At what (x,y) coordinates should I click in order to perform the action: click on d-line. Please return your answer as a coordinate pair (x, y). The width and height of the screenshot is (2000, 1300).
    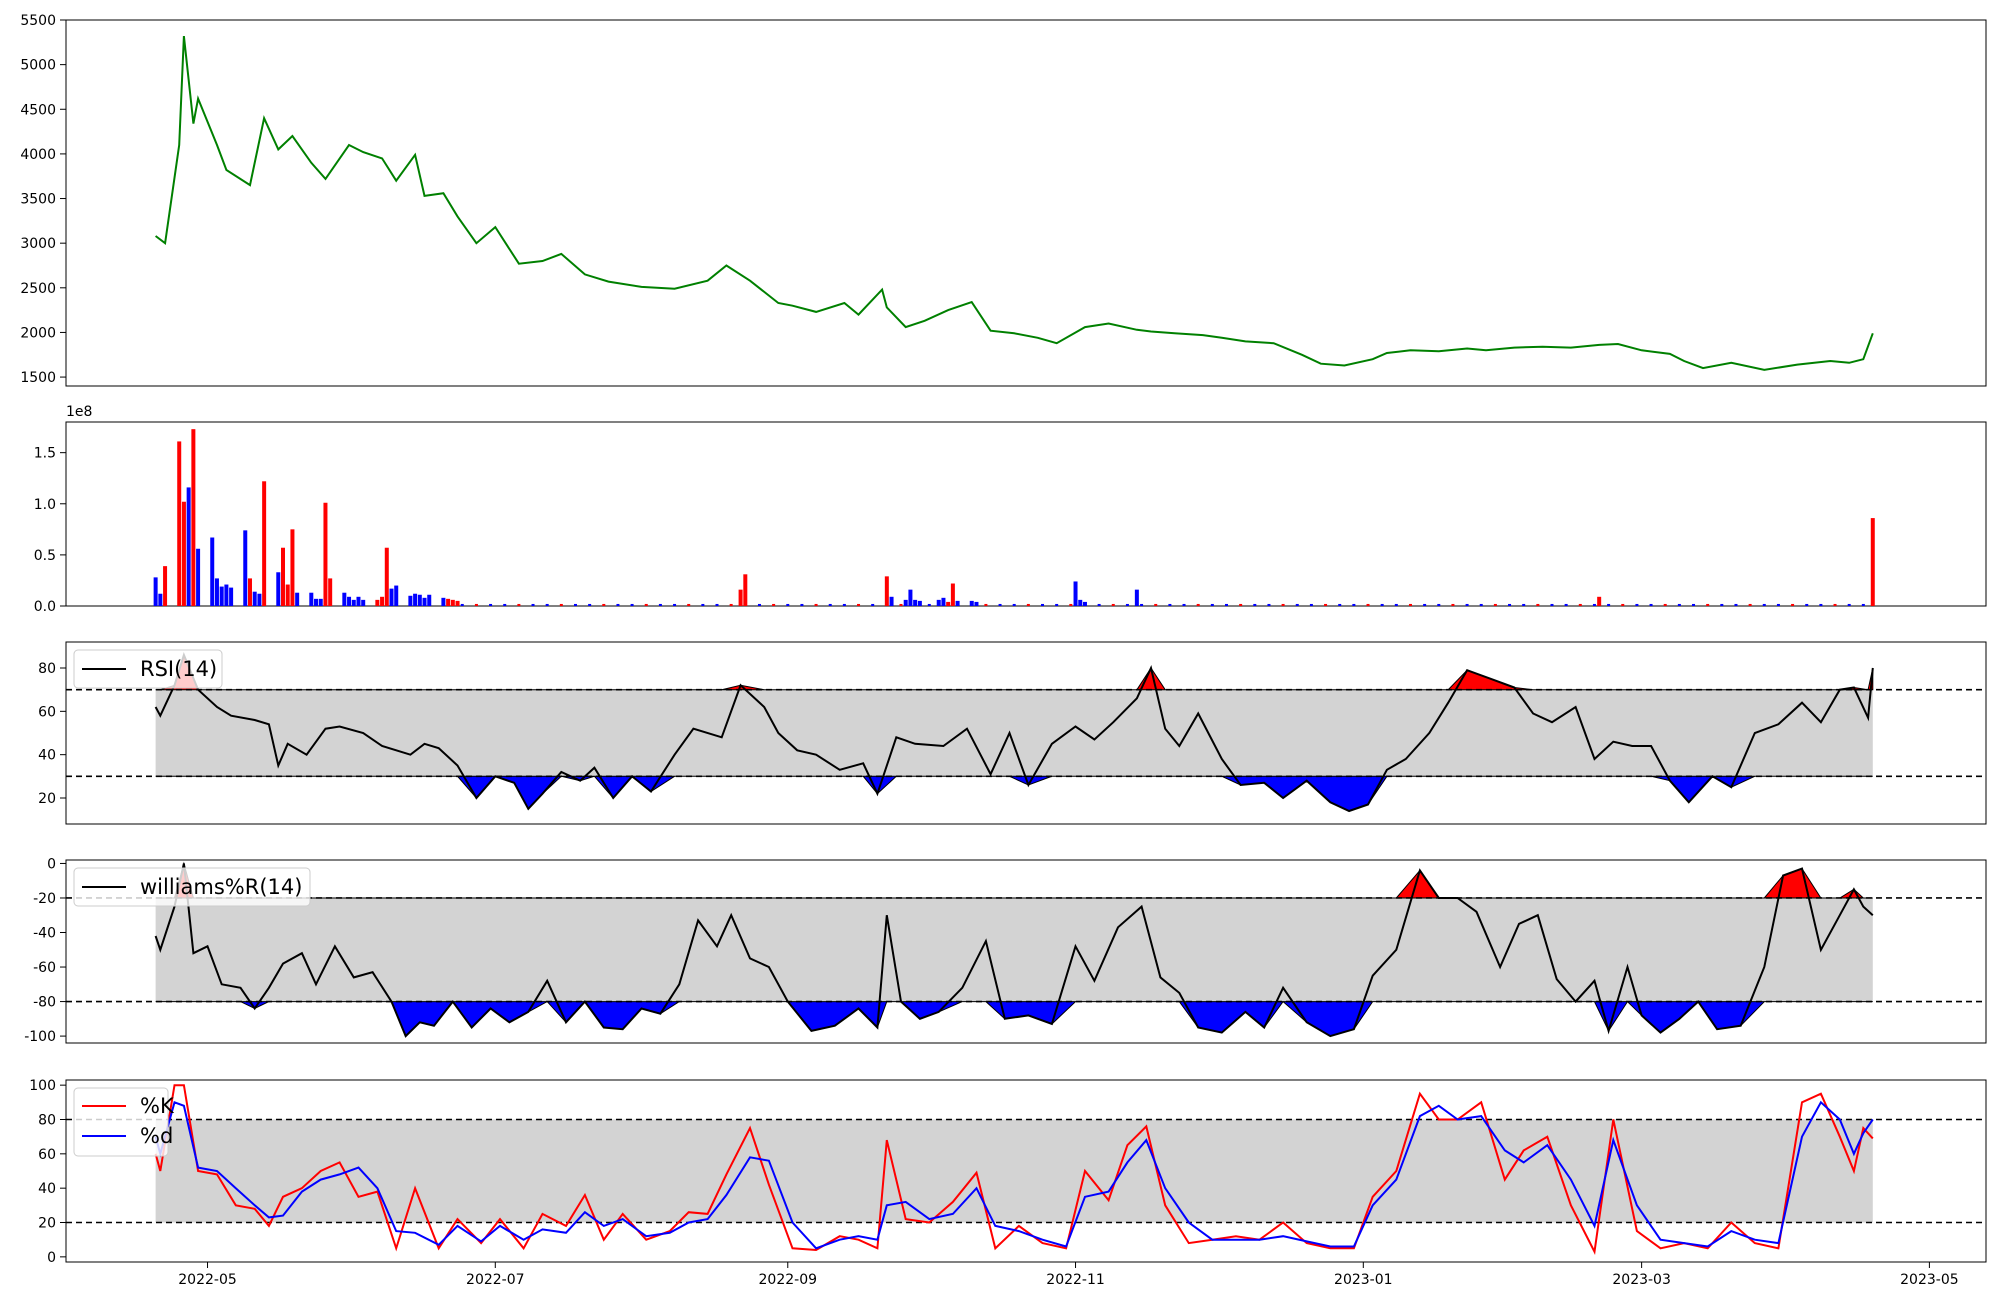
    Looking at the image, I should click on (1014, 1175).